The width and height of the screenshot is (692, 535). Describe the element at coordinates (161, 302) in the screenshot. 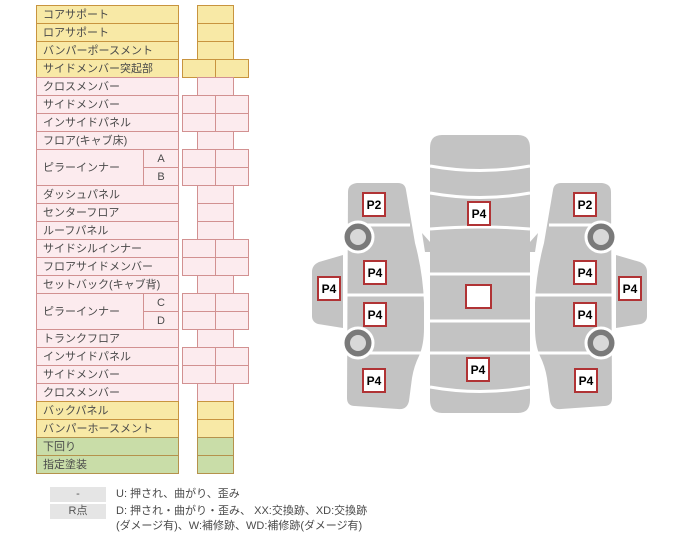

I see `part-sublabel: C` at that location.